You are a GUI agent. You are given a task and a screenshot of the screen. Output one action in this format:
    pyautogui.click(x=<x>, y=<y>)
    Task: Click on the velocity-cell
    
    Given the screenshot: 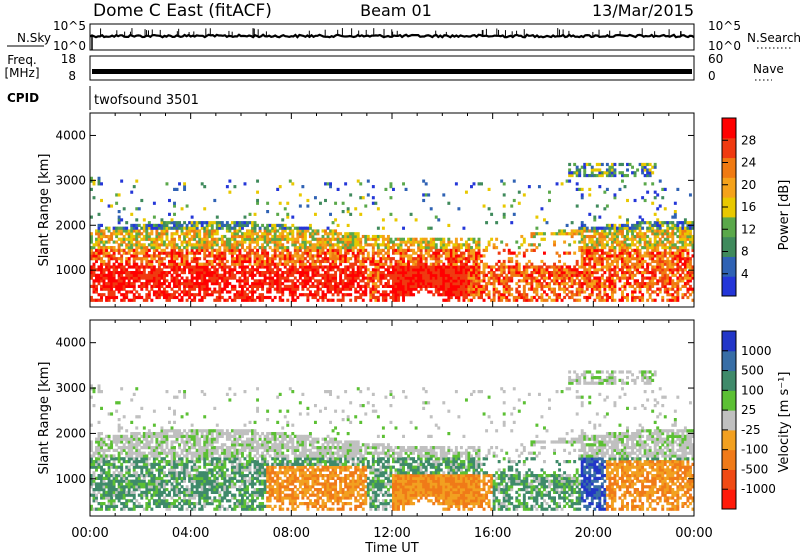 What is the action you would take?
    pyautogui.click(x=91, y=445)
    